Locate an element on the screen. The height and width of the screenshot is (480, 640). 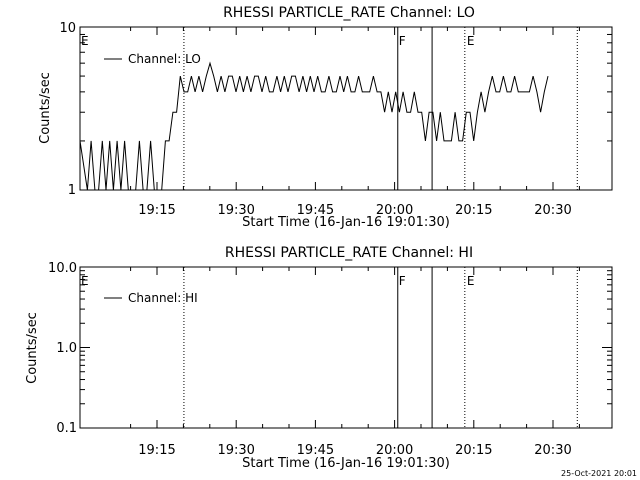
legend-label-hi: Channel: HI is located at coordinates (163, 298).